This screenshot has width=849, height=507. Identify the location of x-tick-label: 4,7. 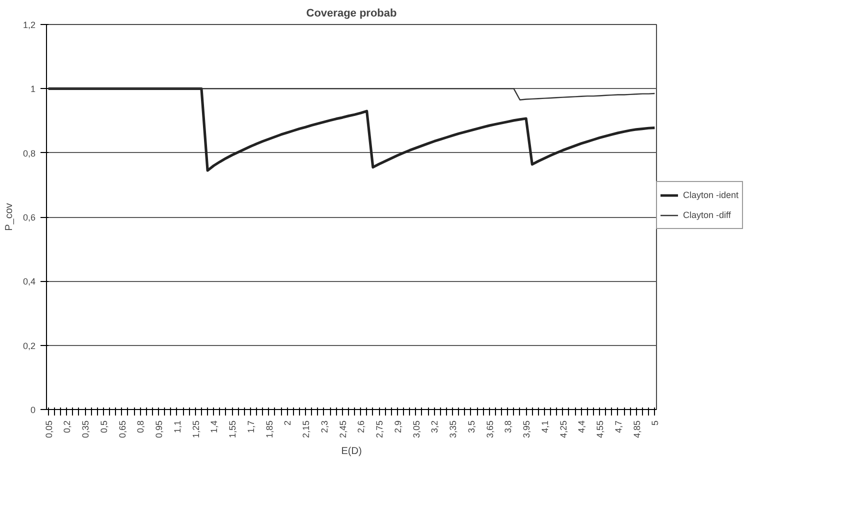
(618, 427).